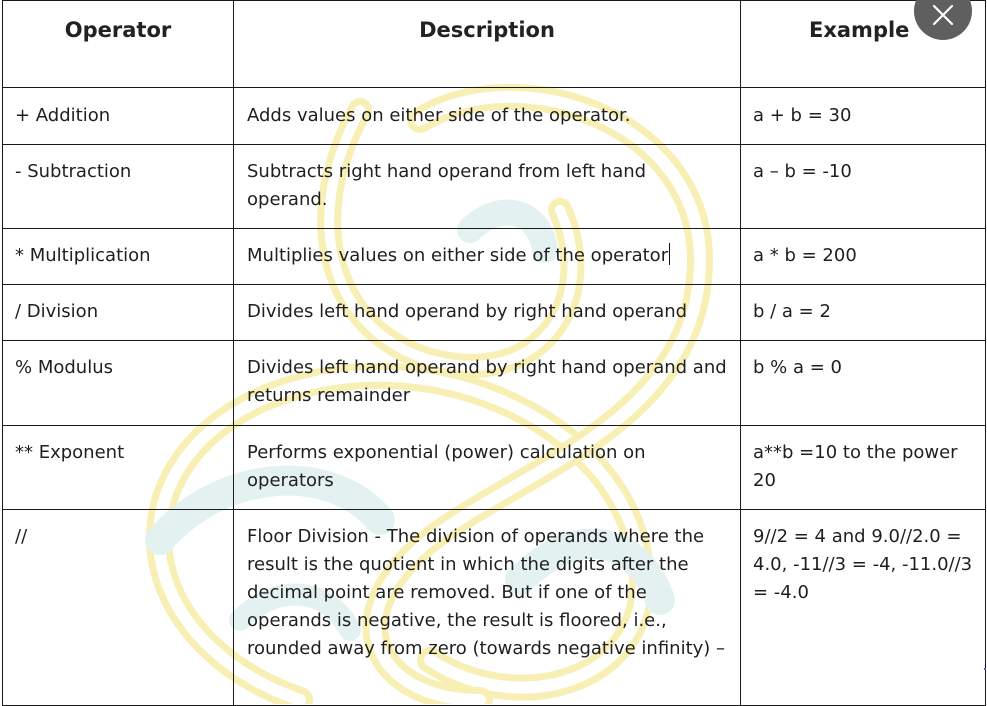 The image size is (987, 706). What do you see at coordinates (802, 115) in the screenshot?
I see `example-text: a + b = 30` at bounding box center [802, 115].